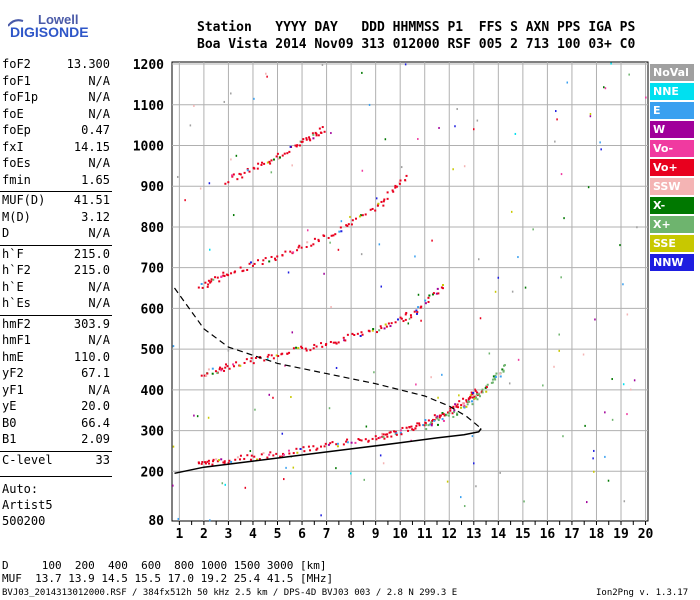  Describe the element at coordinates (56, 461) in the screenshot. I see `param-row: C-level 33` at that location.